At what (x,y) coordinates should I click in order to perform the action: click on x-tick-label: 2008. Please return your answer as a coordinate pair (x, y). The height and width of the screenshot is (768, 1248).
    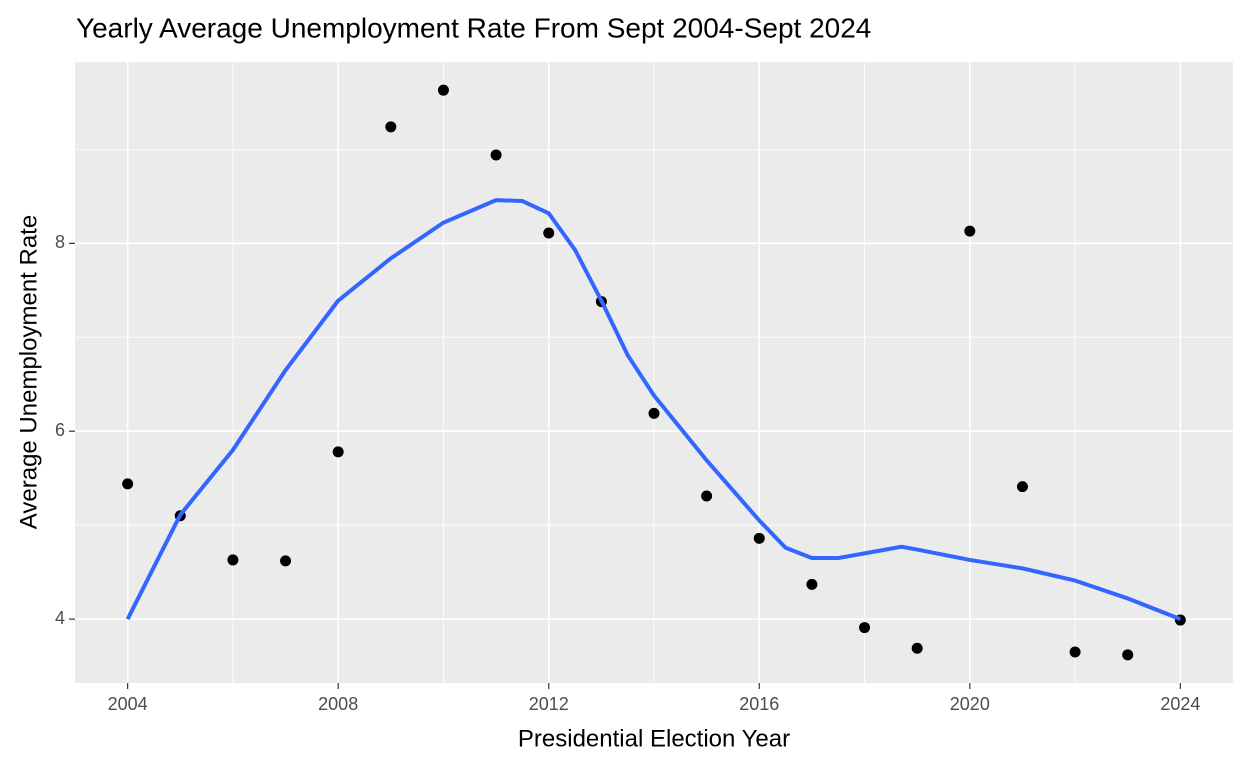
    Looking at the image, I should click on (338, 704).